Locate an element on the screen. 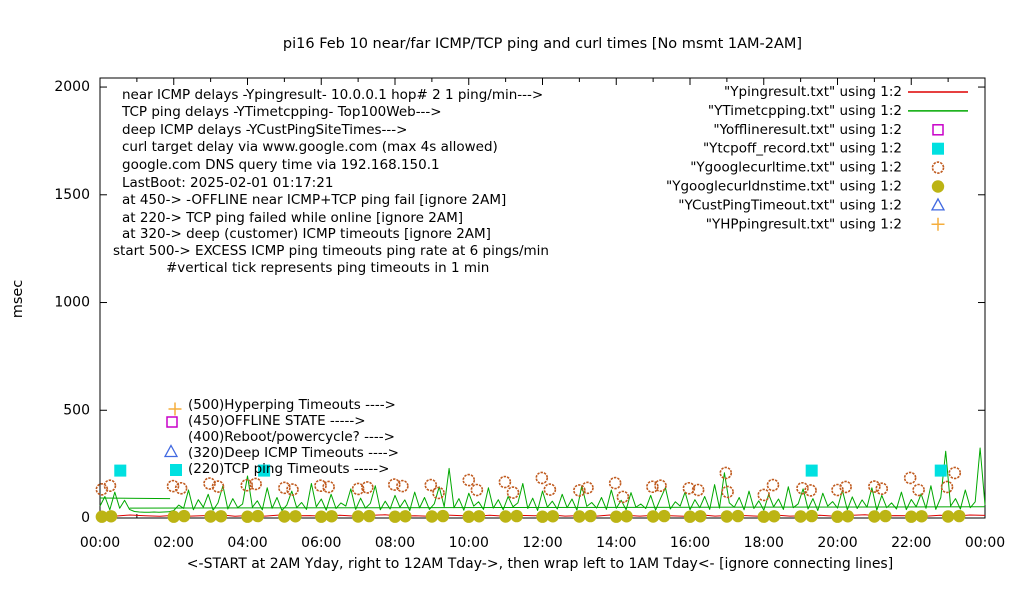 This screenshot has width=1020, height=600. y-tick-label: 1500 is located at coordinates (72, 195).